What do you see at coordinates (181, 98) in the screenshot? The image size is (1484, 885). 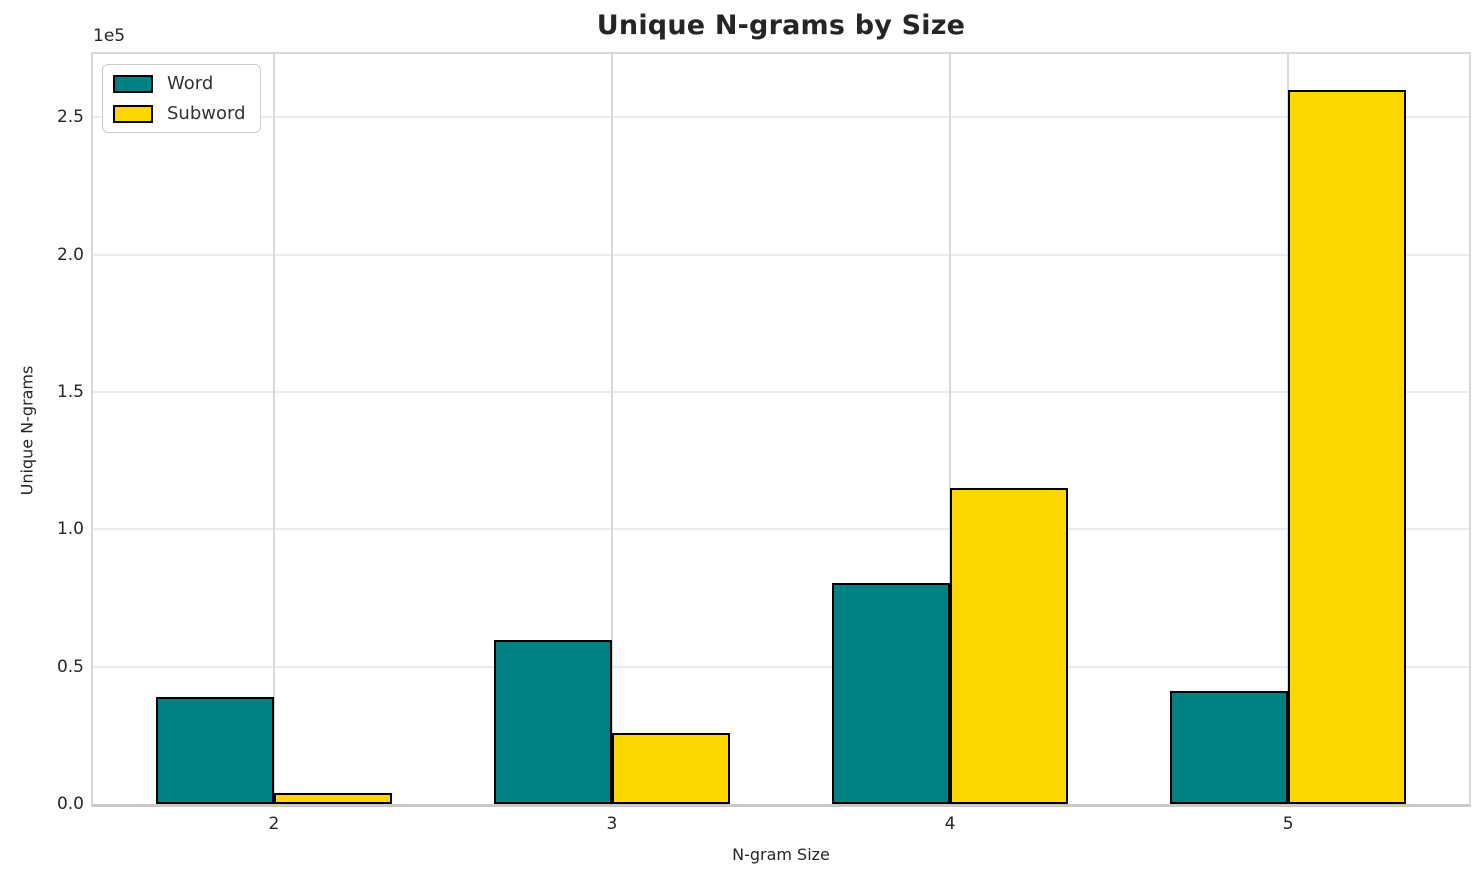 I see `legend: Word Subword` at bounding box center [181, 98].